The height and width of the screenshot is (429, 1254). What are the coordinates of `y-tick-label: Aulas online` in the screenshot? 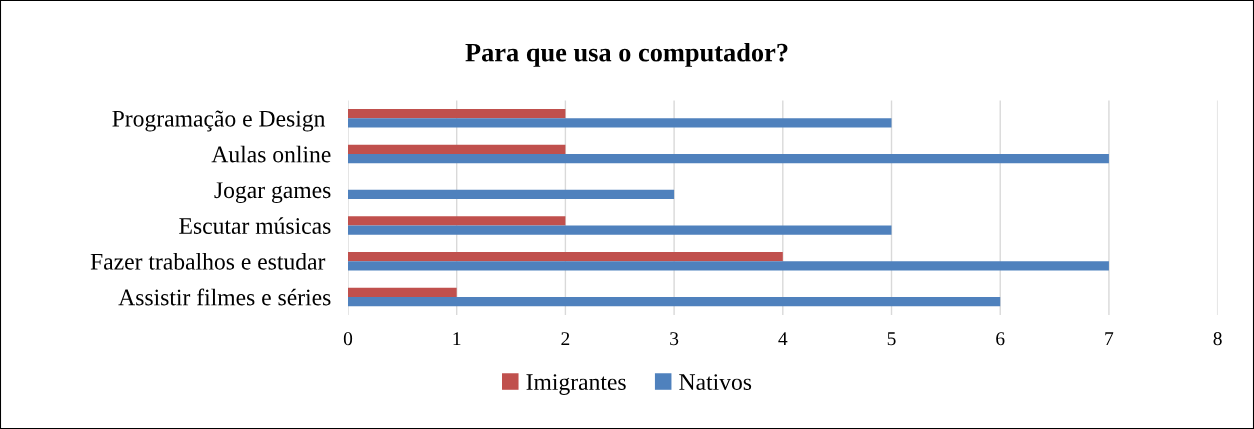 It's located at (271, 154).